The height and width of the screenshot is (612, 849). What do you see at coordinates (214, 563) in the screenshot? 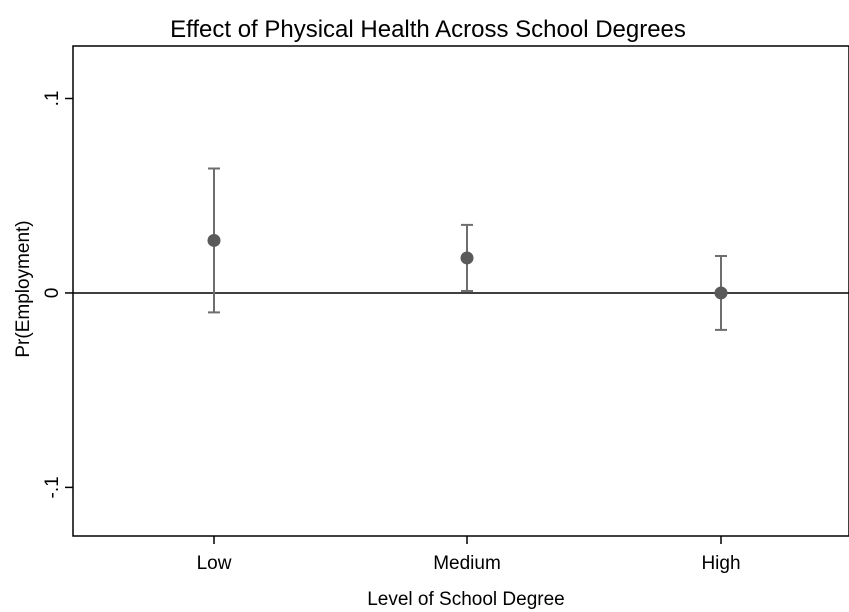
I see `x-tick-label: Low` at bounding box center [214, 563].